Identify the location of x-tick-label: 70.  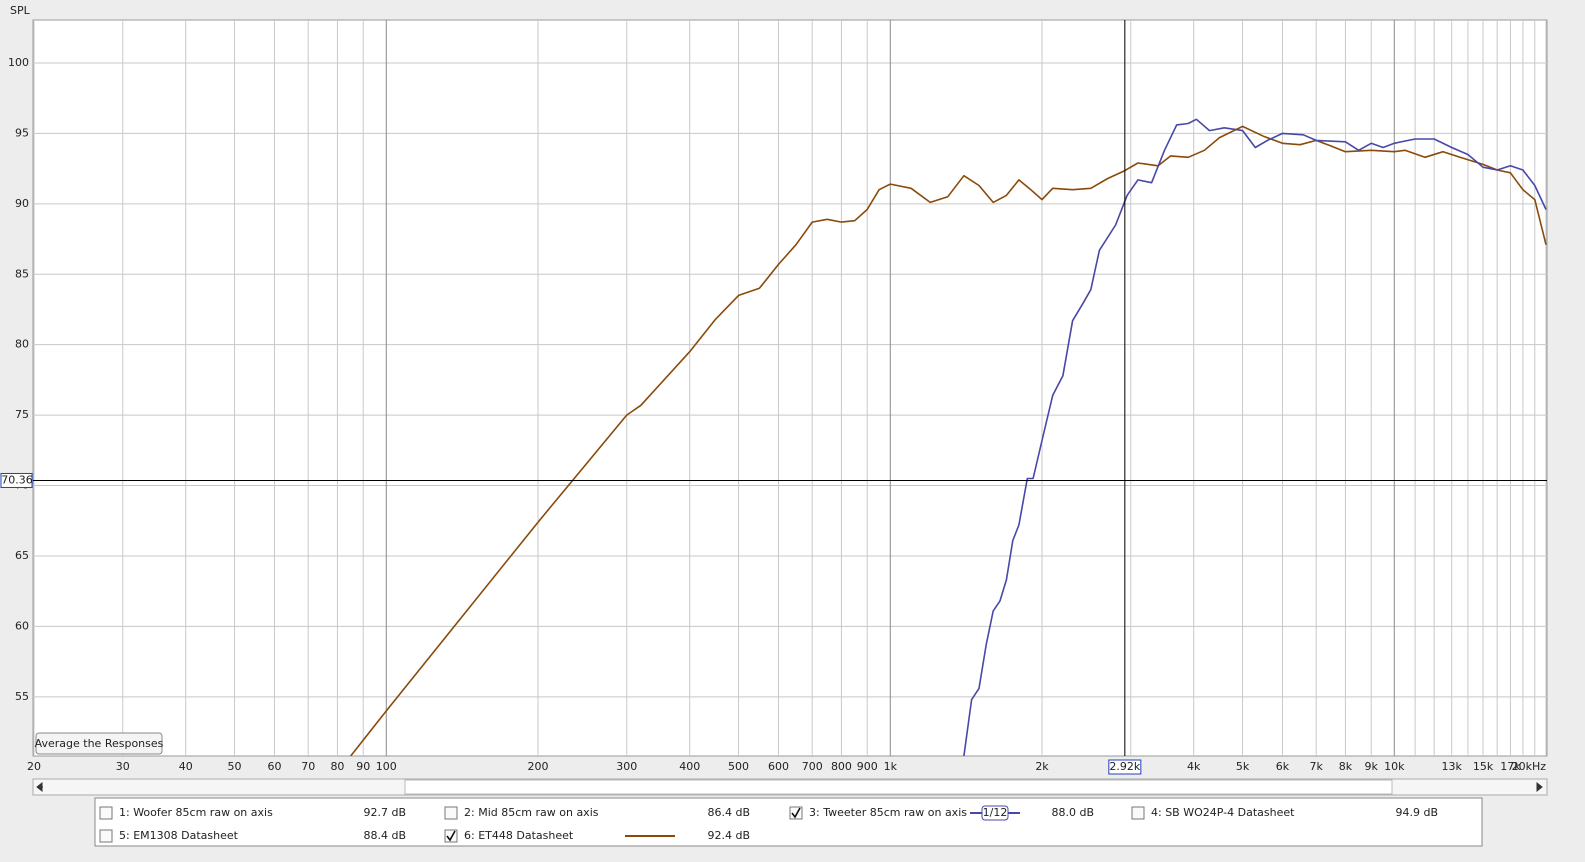
(308, 766).